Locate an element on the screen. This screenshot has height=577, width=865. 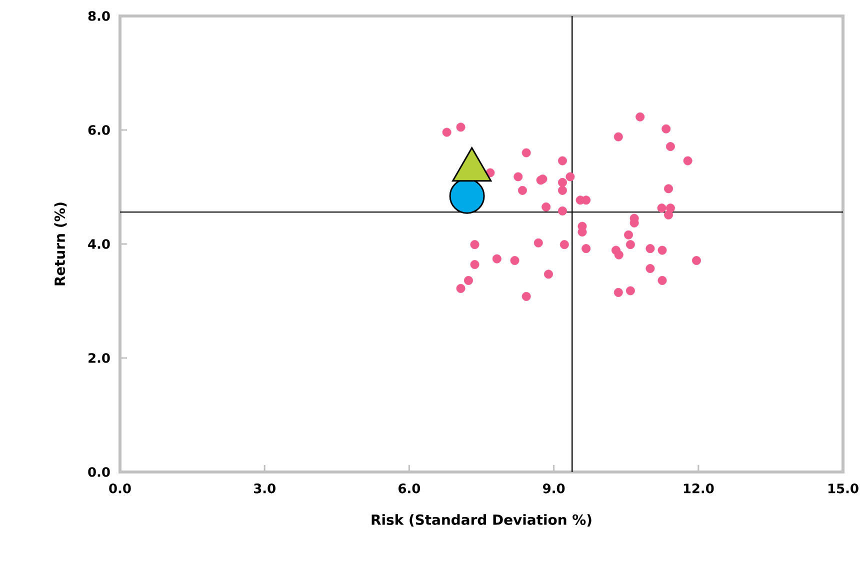
x-tick-label: 6.0 is located at coordinates (409, 489).